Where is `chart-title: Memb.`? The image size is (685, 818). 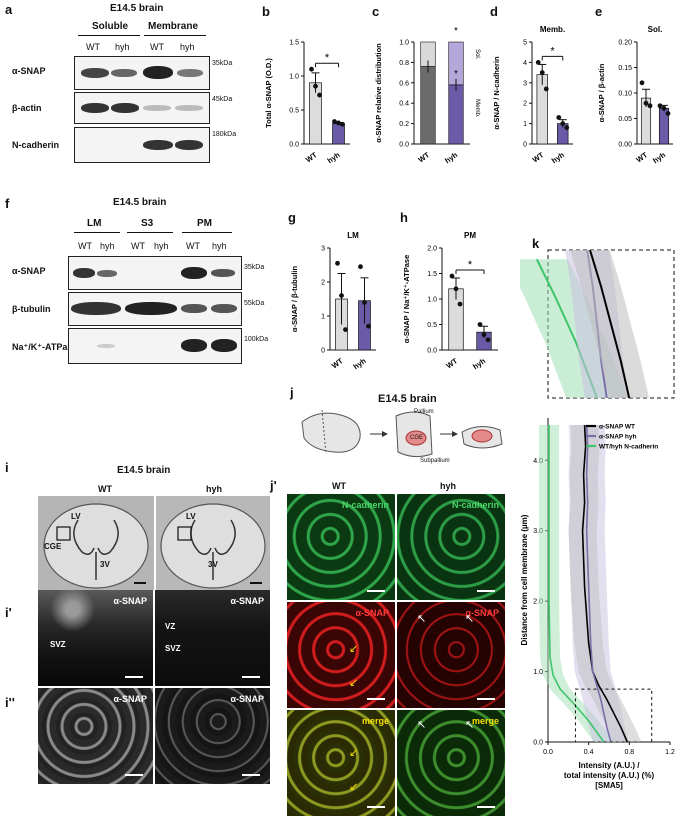 chart-title: Memb. is located at coordinates (552, 29).